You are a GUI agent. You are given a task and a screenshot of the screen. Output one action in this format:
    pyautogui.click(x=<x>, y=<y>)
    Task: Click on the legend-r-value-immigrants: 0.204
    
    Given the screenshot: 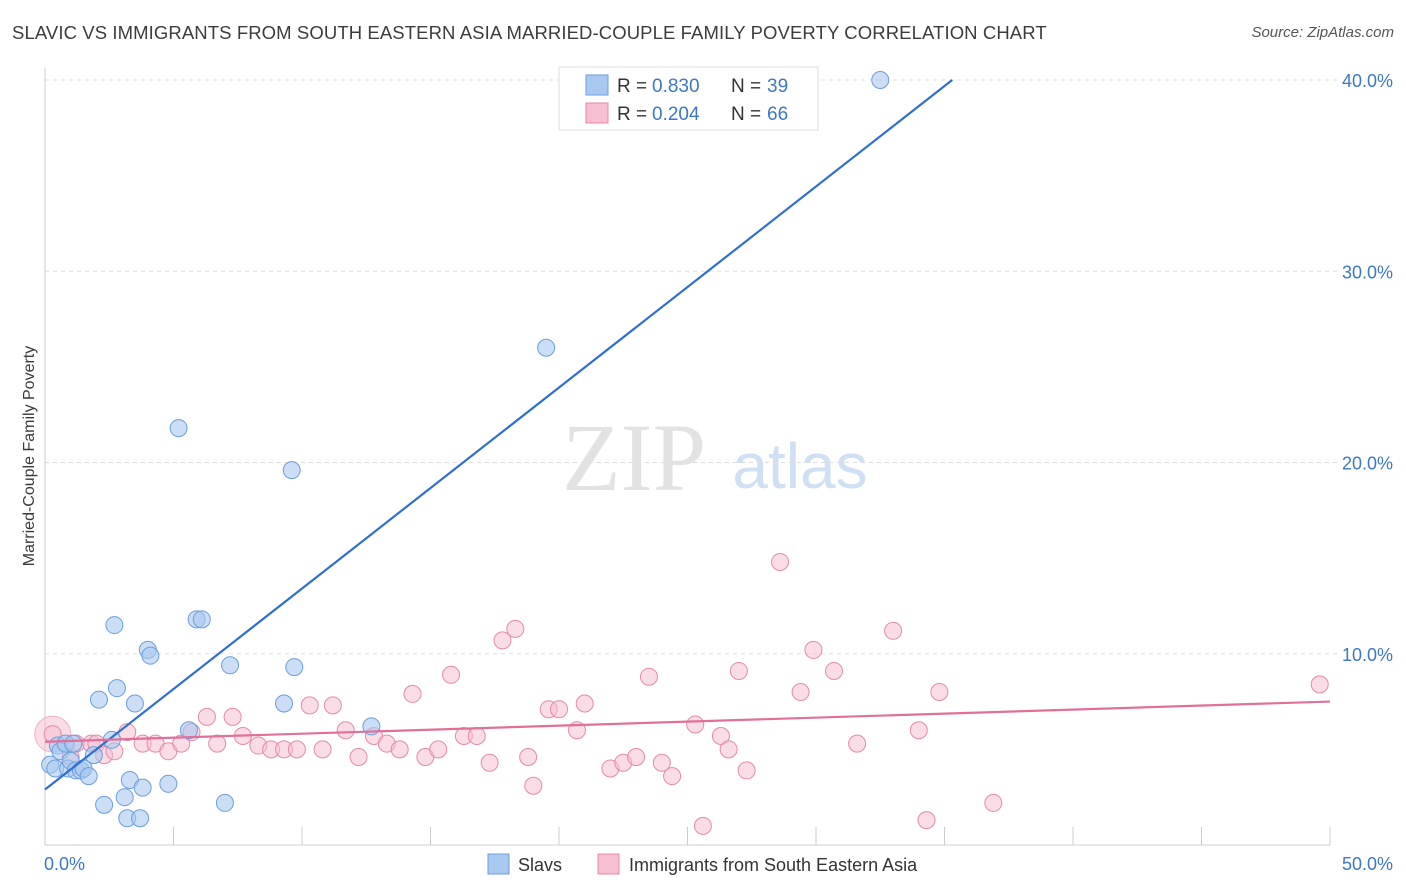 What is the action you would take?
    pyautogui.click(x=676, y=114)
    